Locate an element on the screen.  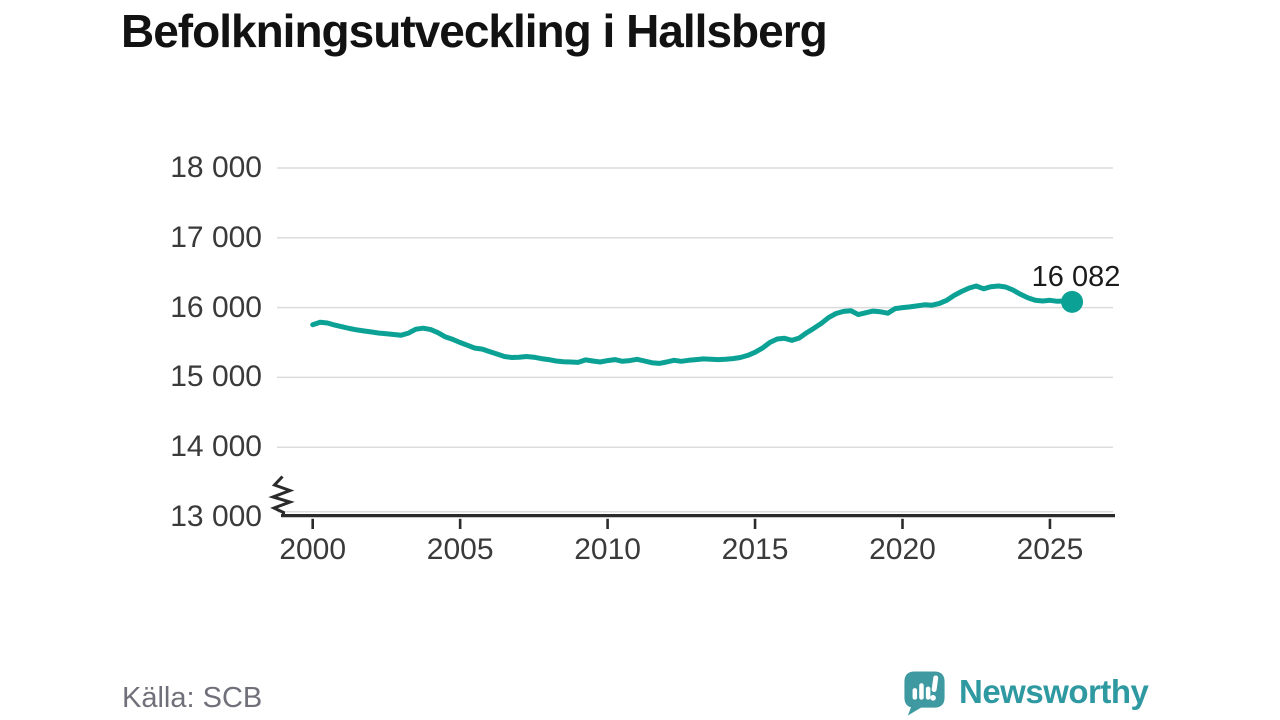
y-axis-label: 14 000 is located at coordinates (216, 447).